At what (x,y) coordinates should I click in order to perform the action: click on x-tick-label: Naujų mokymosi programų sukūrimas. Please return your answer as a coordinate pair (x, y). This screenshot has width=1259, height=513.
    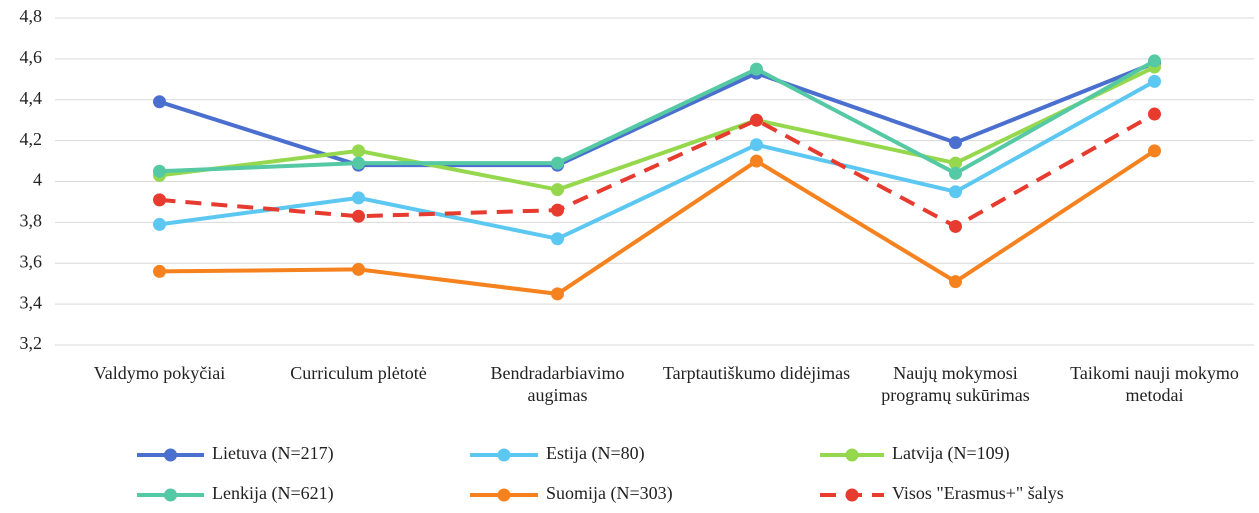
    Looking at the image, I should click on (955, 384).